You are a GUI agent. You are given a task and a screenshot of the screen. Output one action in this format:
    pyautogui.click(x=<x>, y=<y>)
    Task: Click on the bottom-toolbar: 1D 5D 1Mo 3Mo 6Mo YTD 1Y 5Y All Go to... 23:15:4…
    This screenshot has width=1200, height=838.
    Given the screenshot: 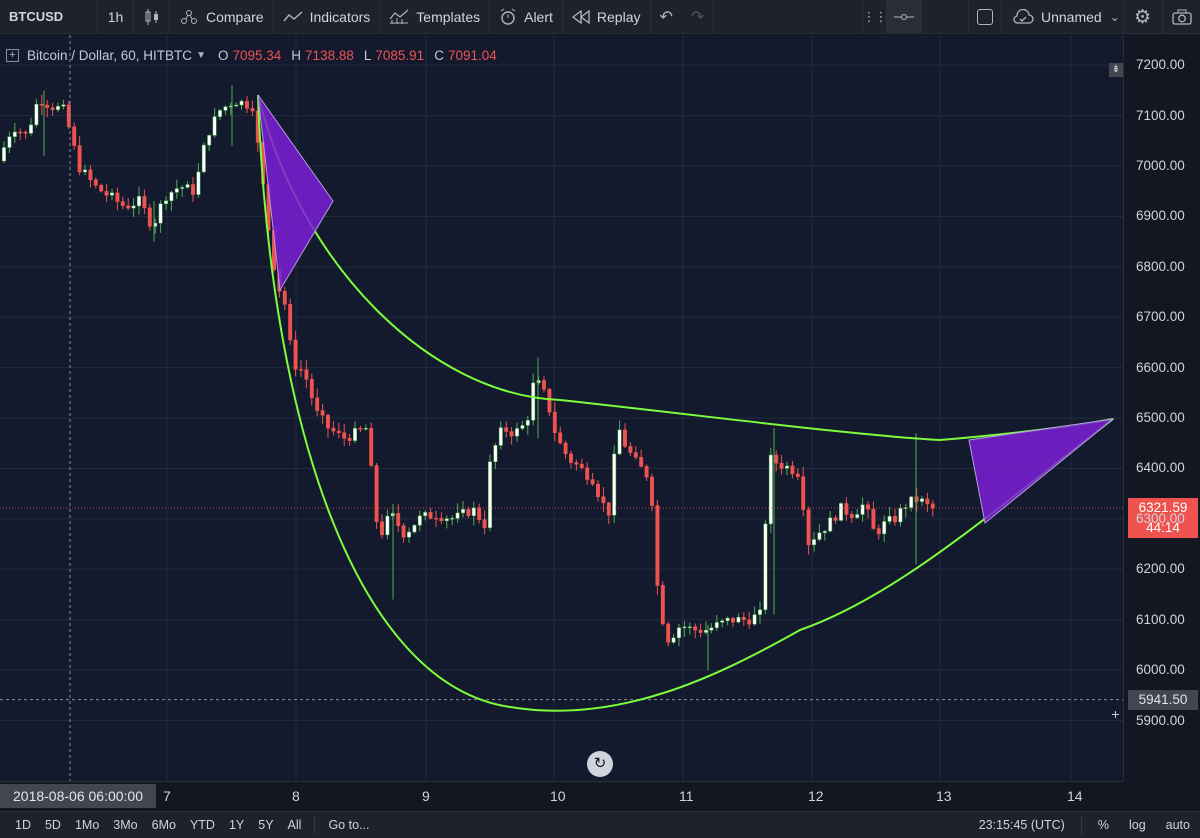 What is the action you would take?
    pyautogui.click(x=600, y=824)
    